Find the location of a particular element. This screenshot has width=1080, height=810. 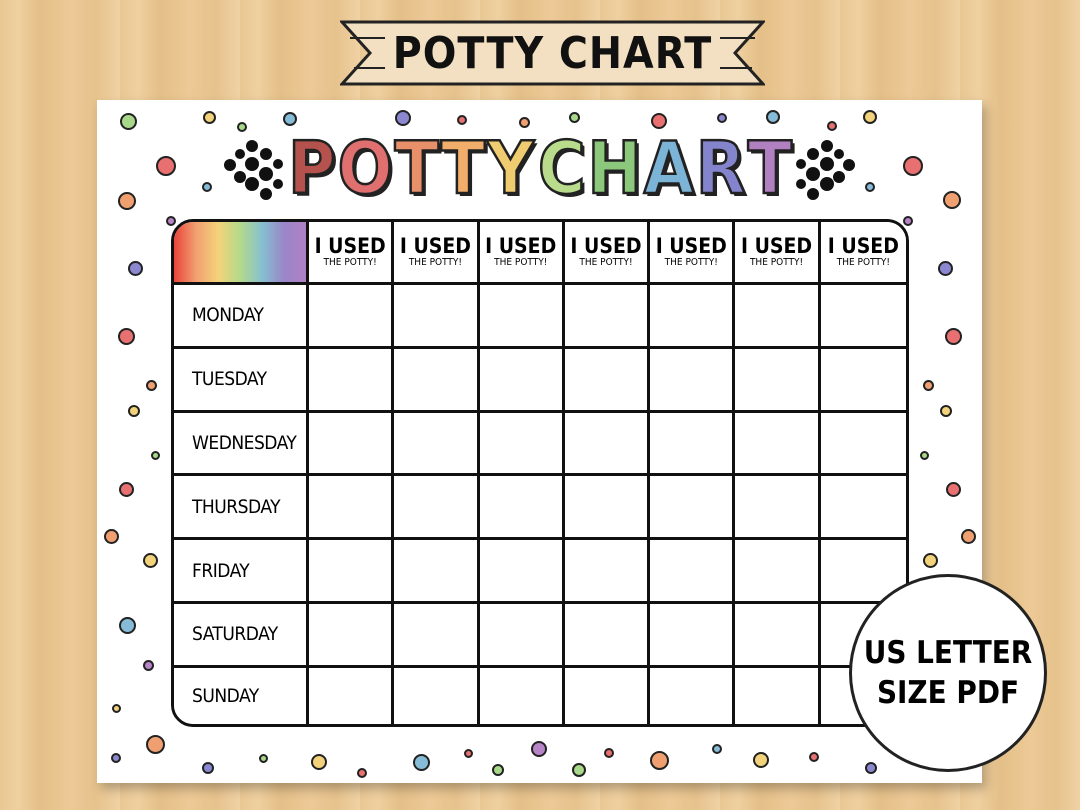

day-label: SUNDAY is located at coordinates (241, 695).